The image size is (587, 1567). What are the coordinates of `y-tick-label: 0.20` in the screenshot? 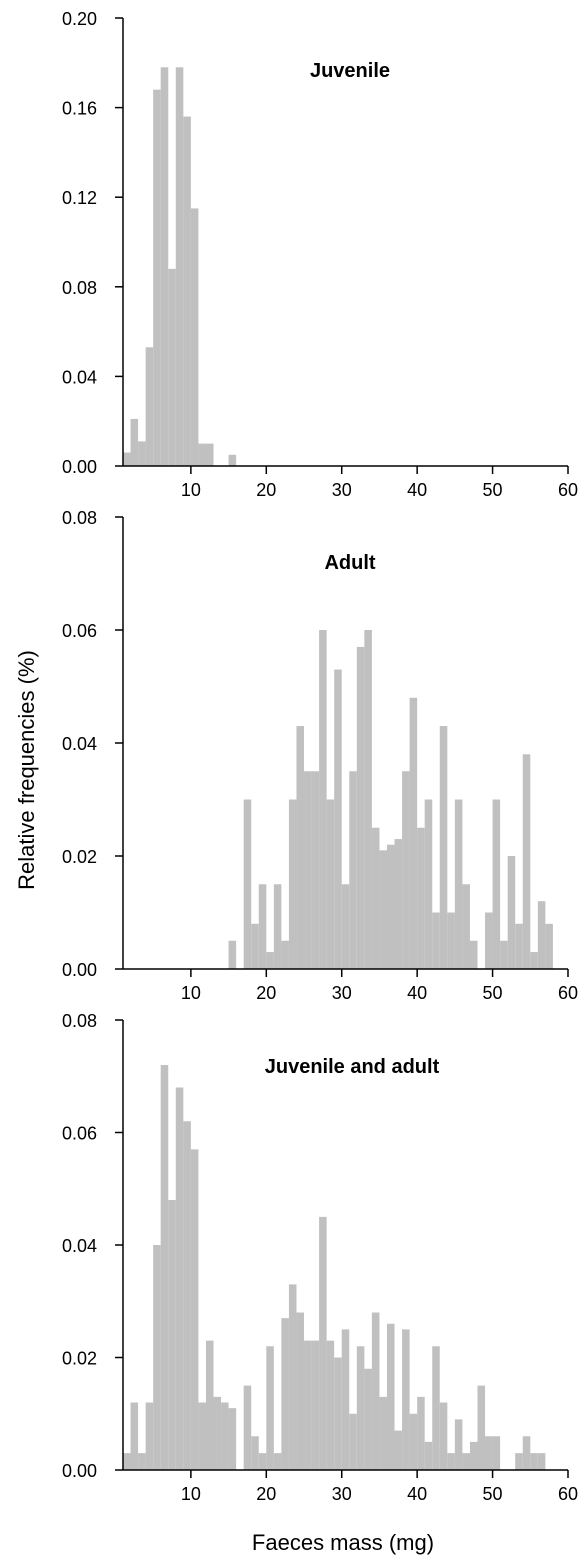 It's located at (79, 19).